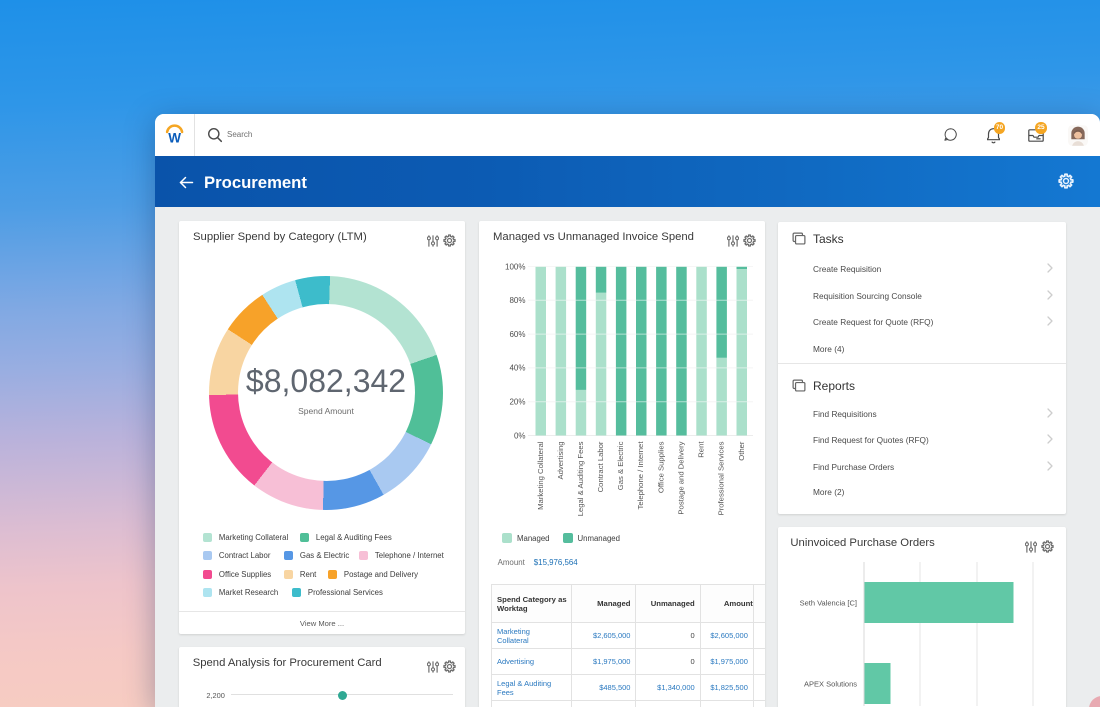 The width and height of the screenshot is (1100, 707). I want to click on svg-text: 60%, so click(517, 334).